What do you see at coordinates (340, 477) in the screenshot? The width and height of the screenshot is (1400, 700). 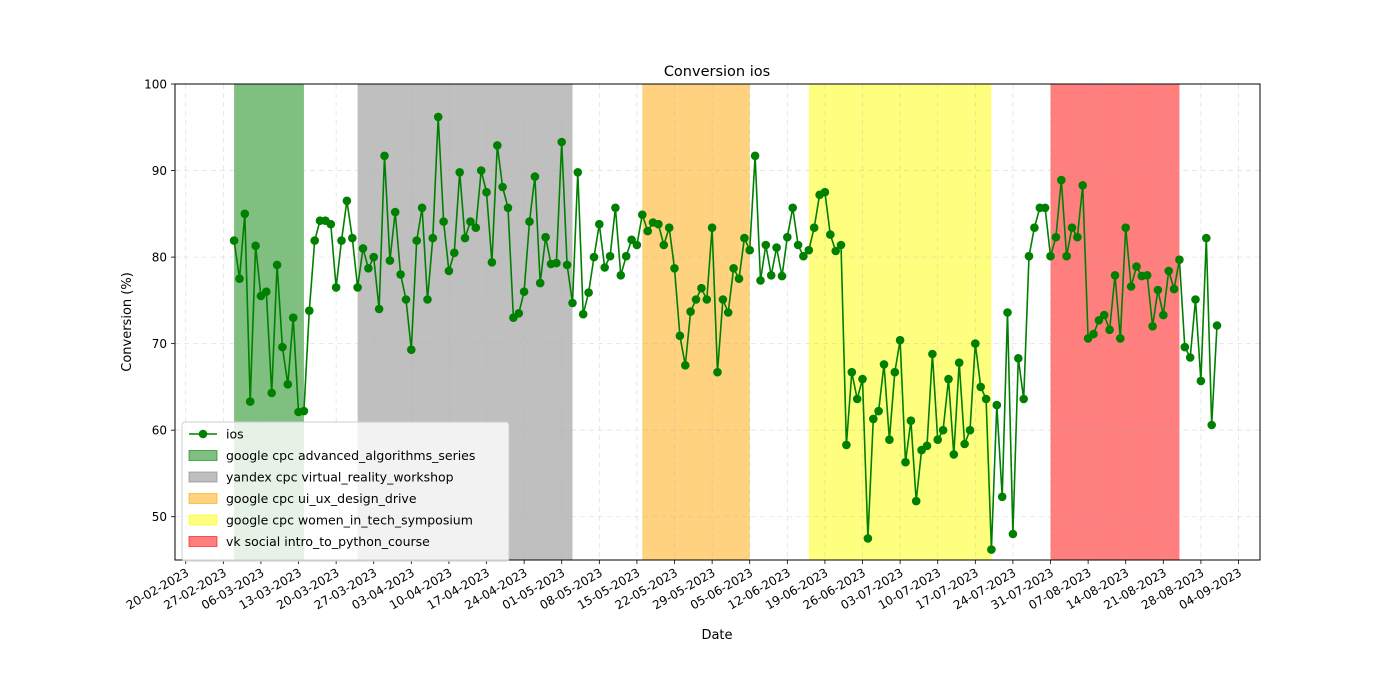 I see `legend-label: yandex cpc virtual_reality_workshop` at bounding box center [340, 477].